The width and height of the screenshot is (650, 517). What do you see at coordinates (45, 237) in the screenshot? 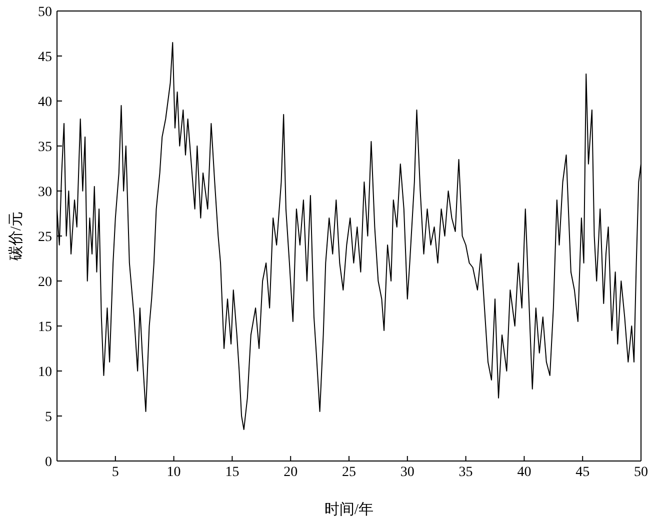
I see `y-tick-label: 25` at bounding box center [45, 237].